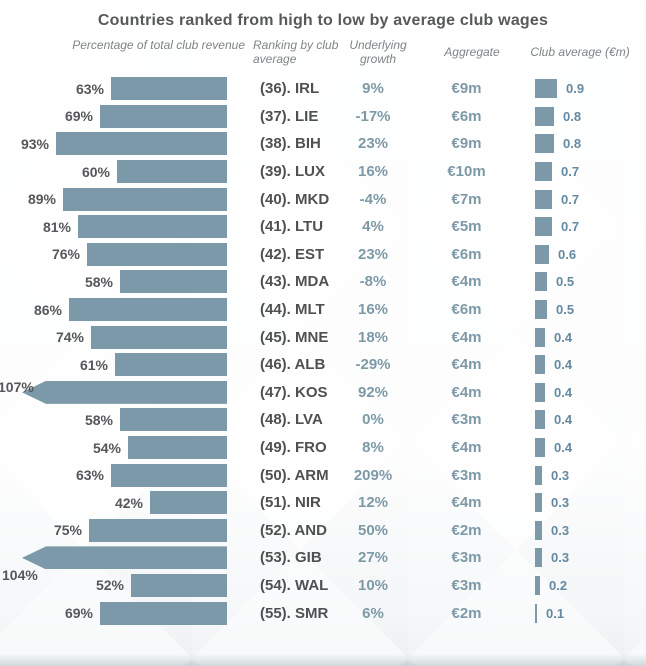  Describe the element at coordinates (373, 282) in the screenshot. I see `growth-value: -8%` at that location.